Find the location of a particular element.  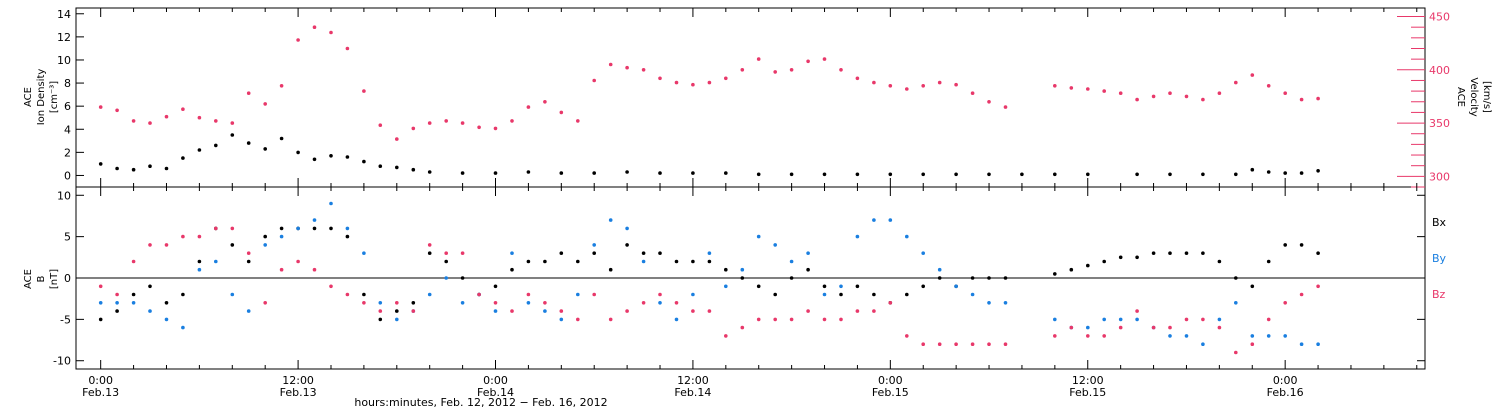

date-tick-label: Feb.13 is located at coordinates (100, 392).